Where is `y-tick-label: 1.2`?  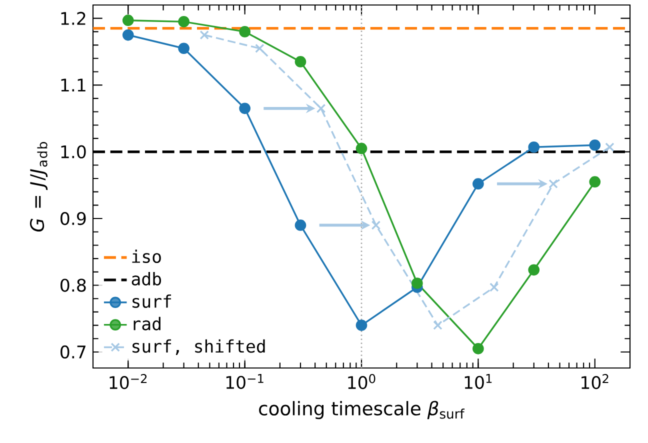
y-tick-label: 1.2 is located at coordinates (73, 18).